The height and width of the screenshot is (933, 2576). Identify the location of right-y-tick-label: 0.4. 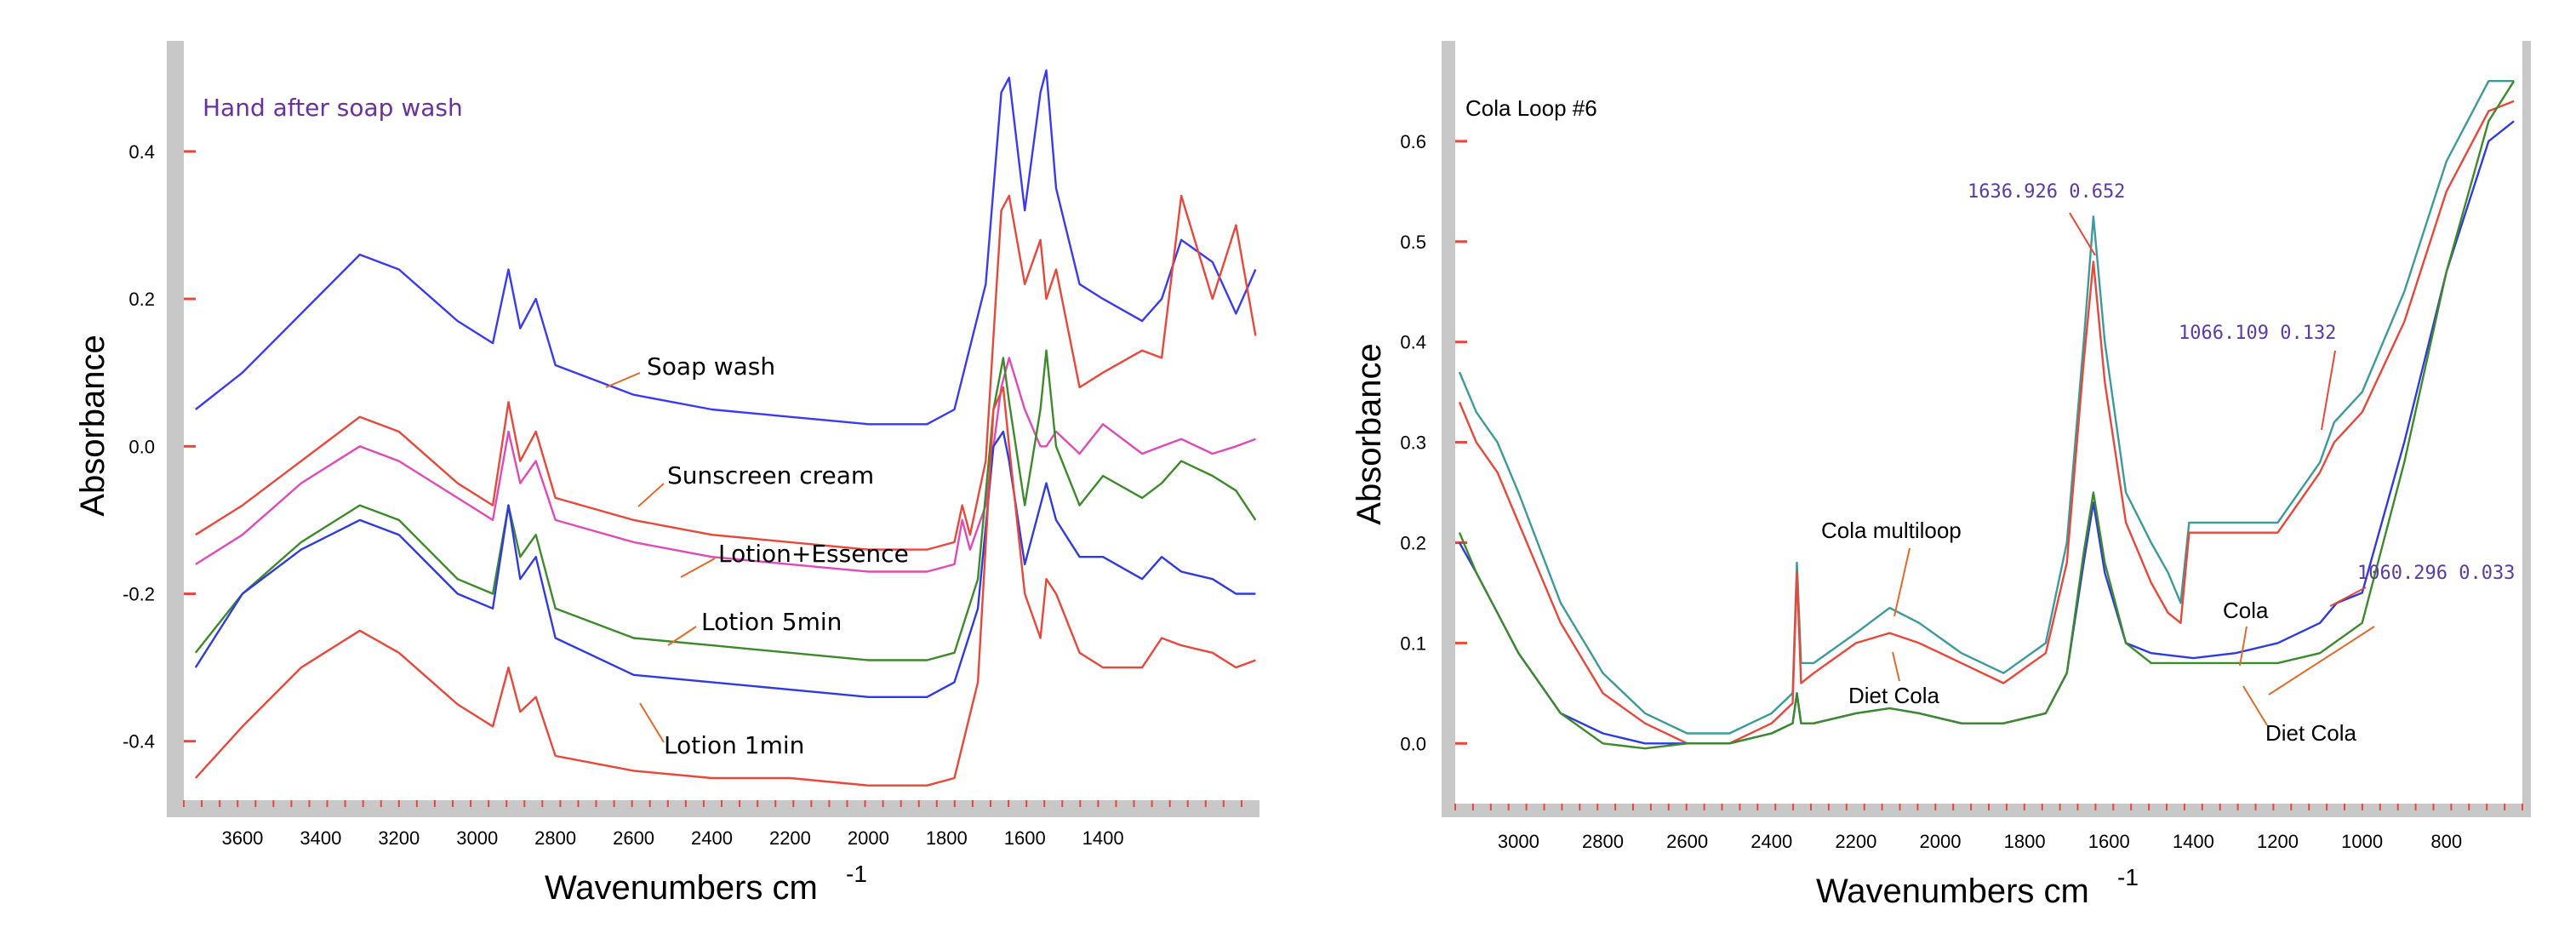
(1413, 342).